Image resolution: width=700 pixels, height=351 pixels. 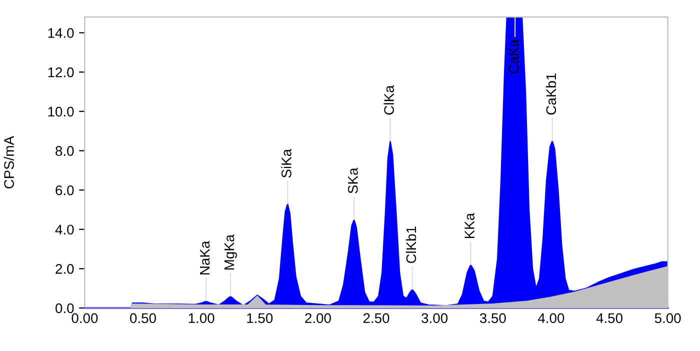 I want to click on annotation: MgKa, so click(x=230, y=252).